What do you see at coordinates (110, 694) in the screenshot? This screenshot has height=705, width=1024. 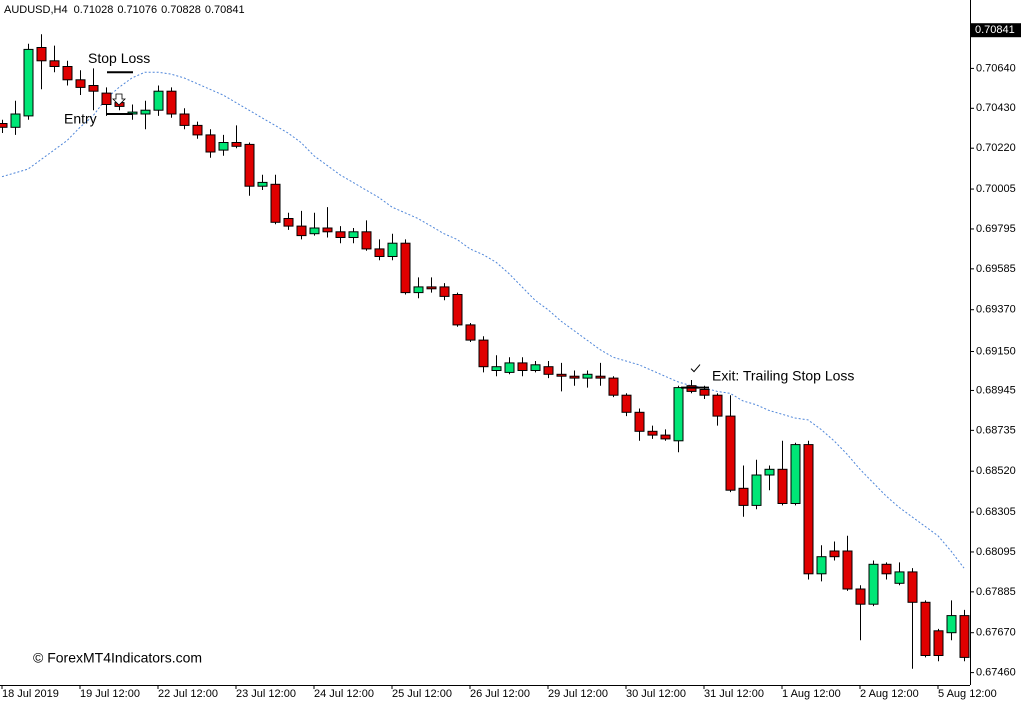 I see `x-tick-label: 19 Jul 12:00` at bounding box center [110, 694].